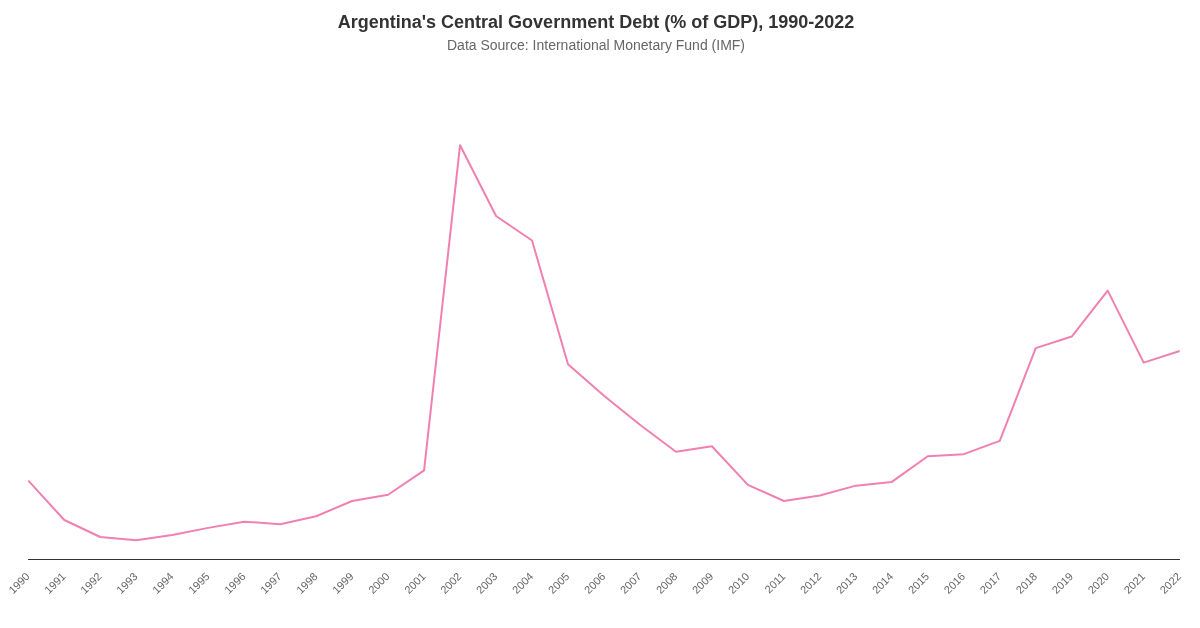  What do you see at coordinates (596, 21) in the screenshot?
I see `chart-title: Argentina's Central Government Debt (% of GDP), 1990-2022` at bounding box center [596, 21].